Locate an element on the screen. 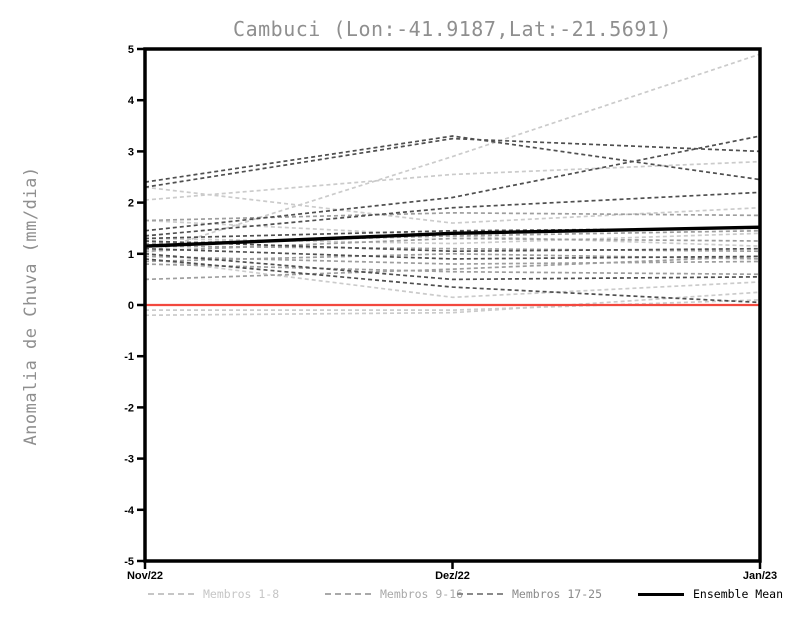  y-tick-label: 4 is located at coordinates (131, 101).